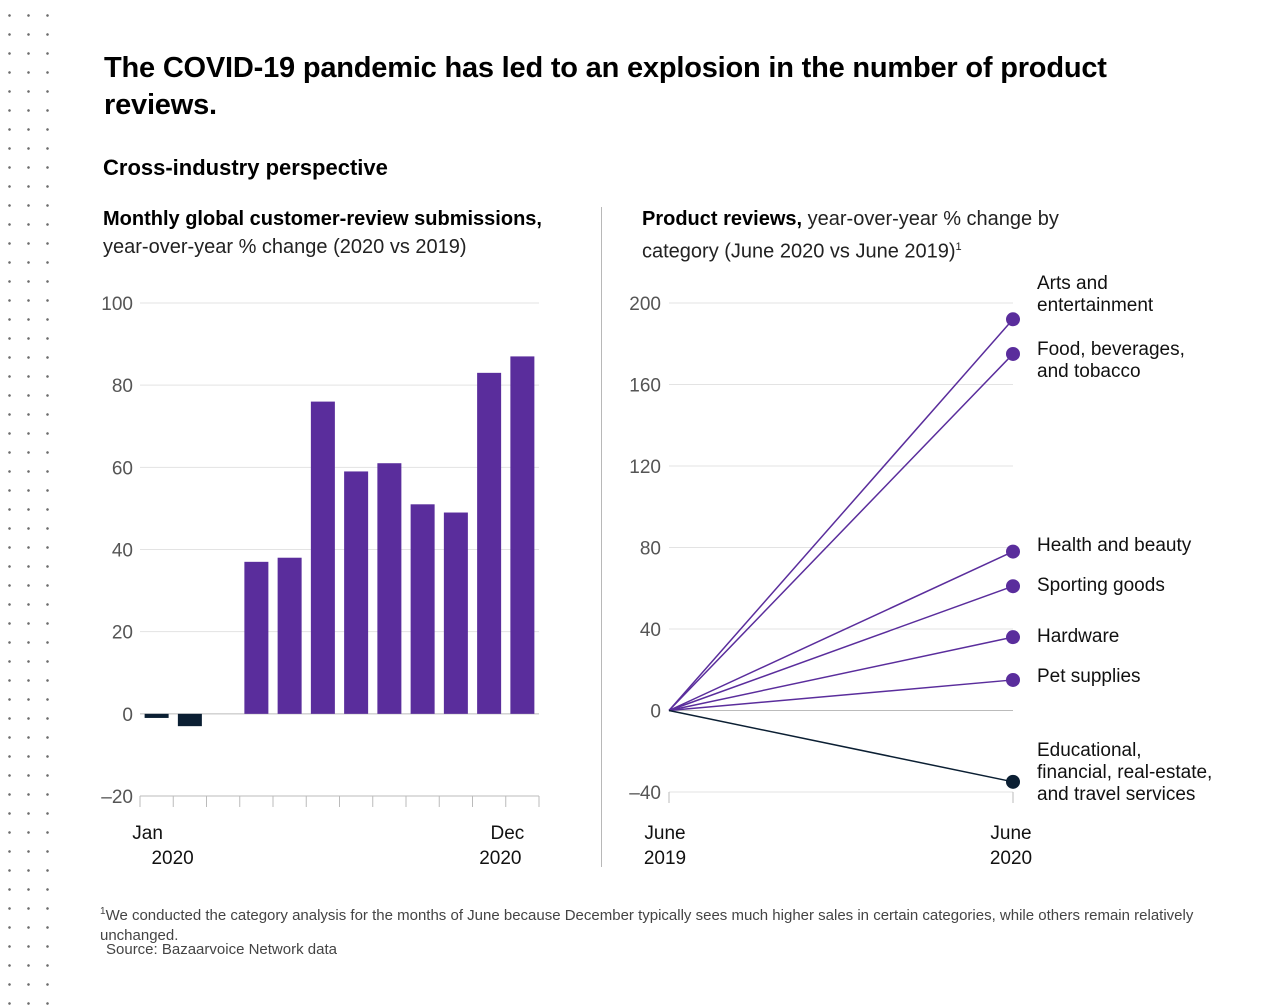  I want to click on bar-aug-2020, so click(389, 588).